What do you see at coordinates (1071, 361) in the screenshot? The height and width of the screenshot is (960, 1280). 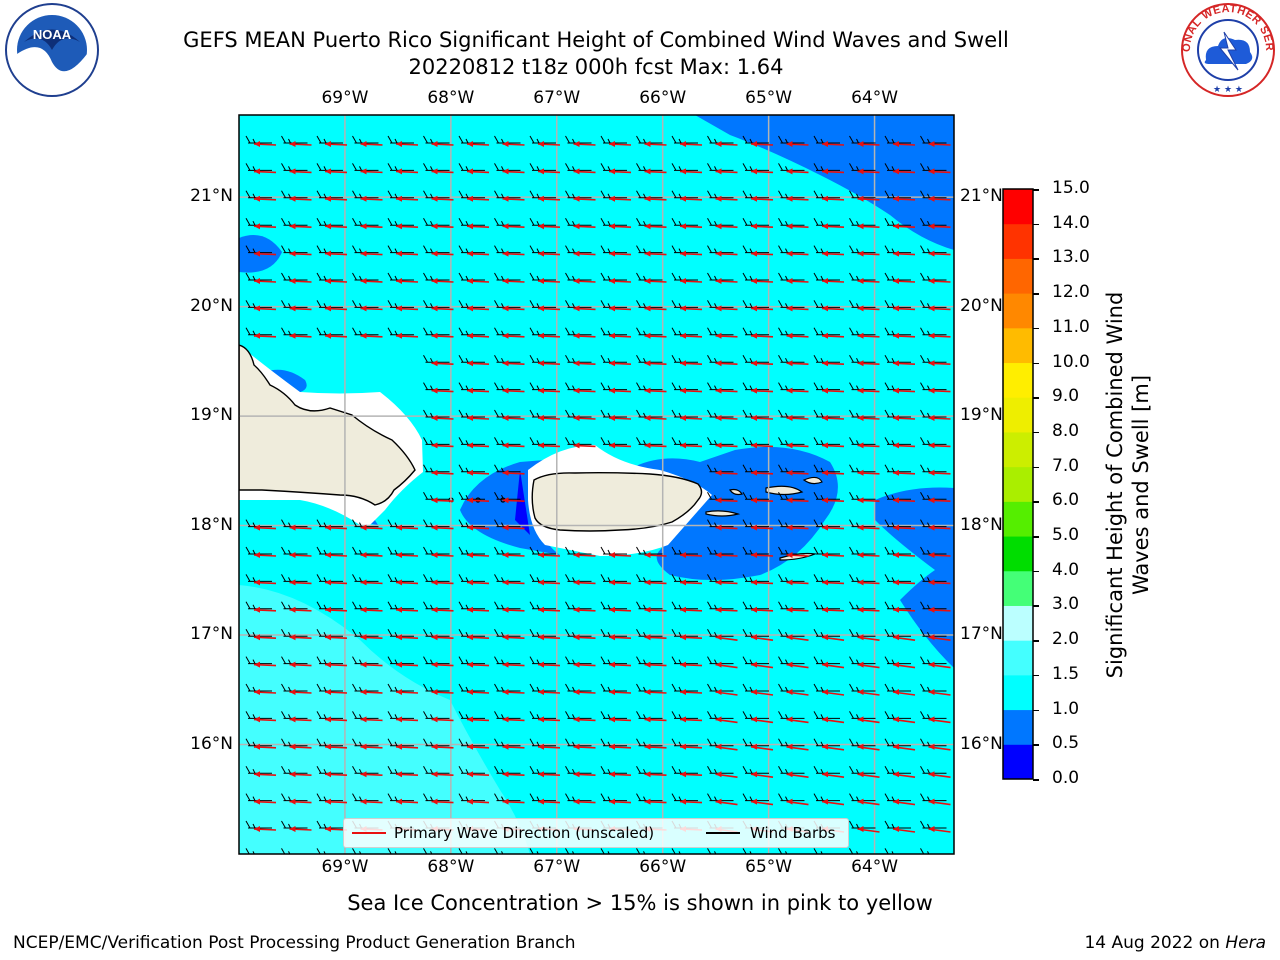 I see `colorbar-tick-label: 10.0` at bounding box center [1071, 361].